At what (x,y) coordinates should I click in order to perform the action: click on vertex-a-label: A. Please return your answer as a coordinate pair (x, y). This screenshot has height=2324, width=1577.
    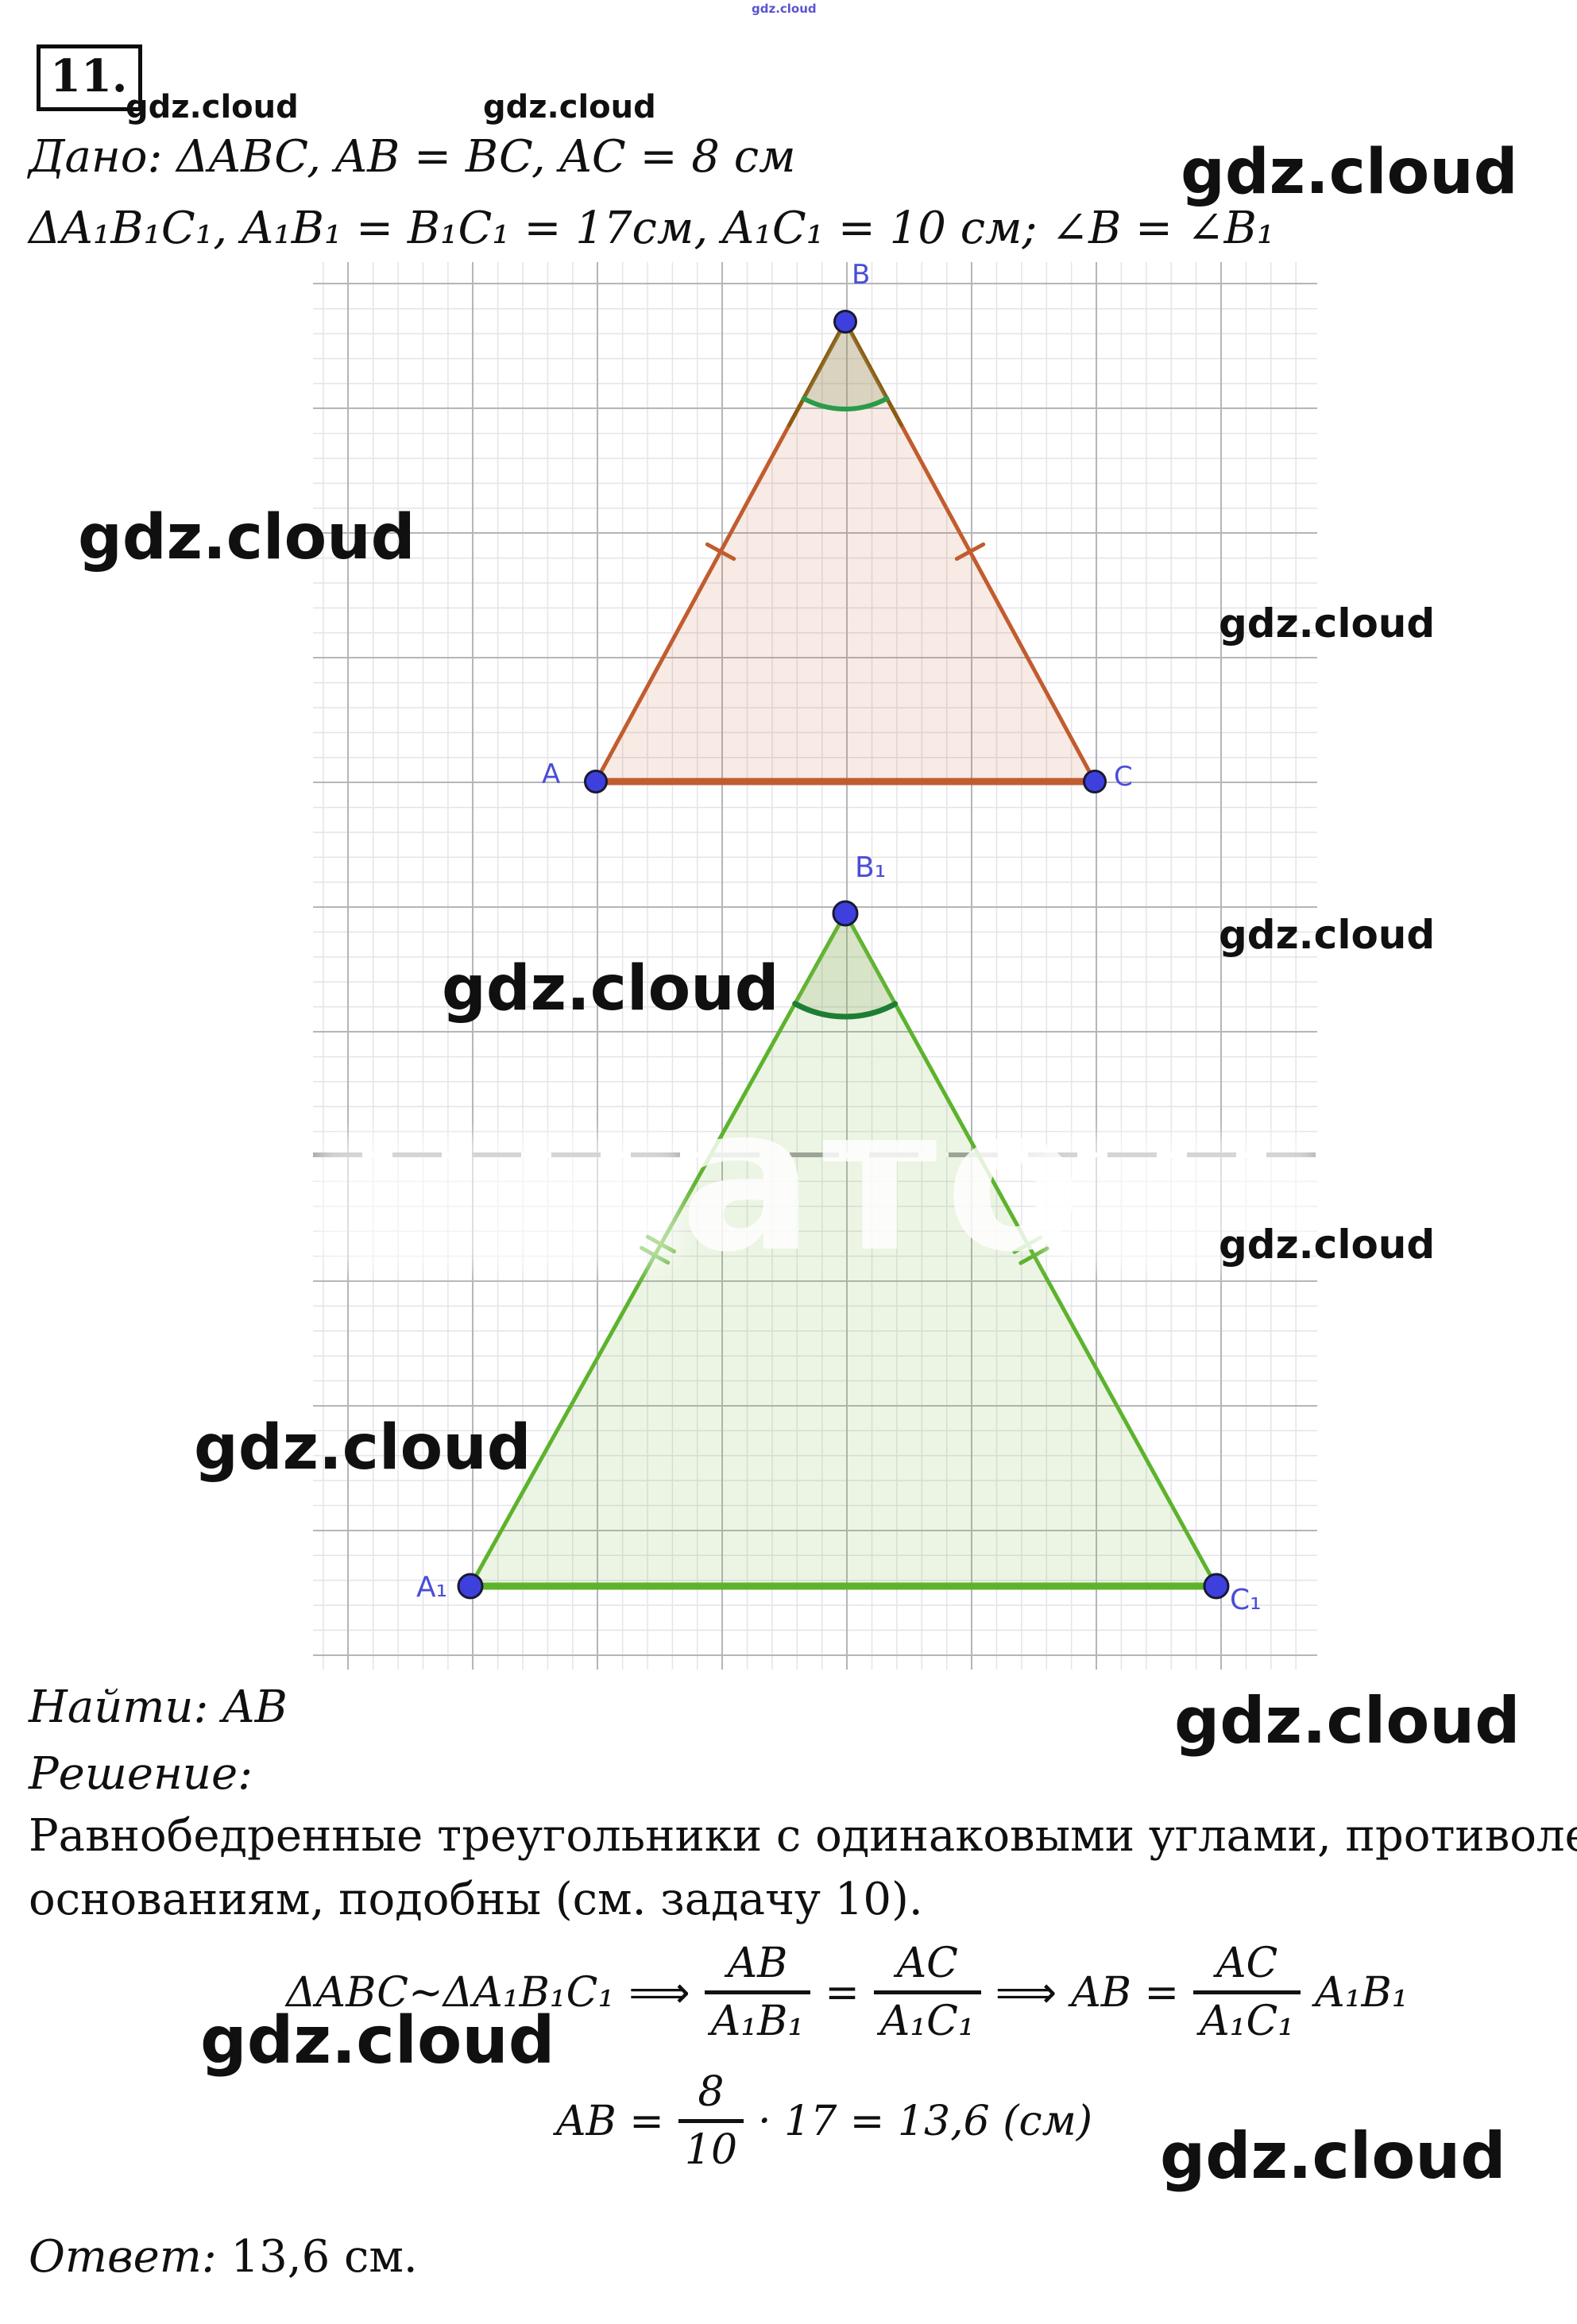
    Looking at the image, I should click on (551, 774).